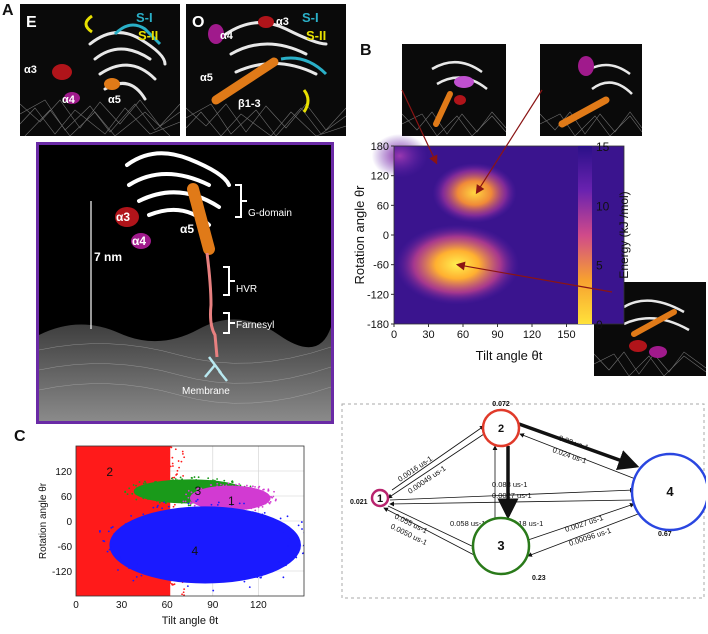 This screenshot has height=634, width=708. Describe the element at coordinates (187, 229) in the screenshot. I see `model-a5: α5` at that location.